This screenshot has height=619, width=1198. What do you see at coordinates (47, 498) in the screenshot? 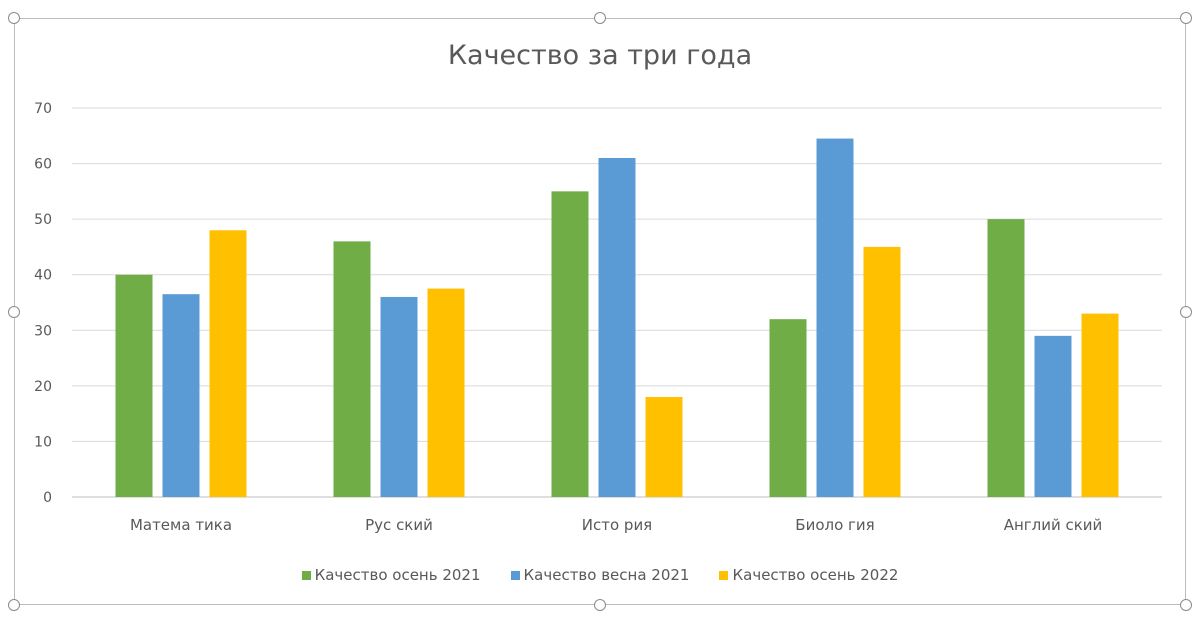
I see `y-tick-label: 0` at bounding box center [47, 498].